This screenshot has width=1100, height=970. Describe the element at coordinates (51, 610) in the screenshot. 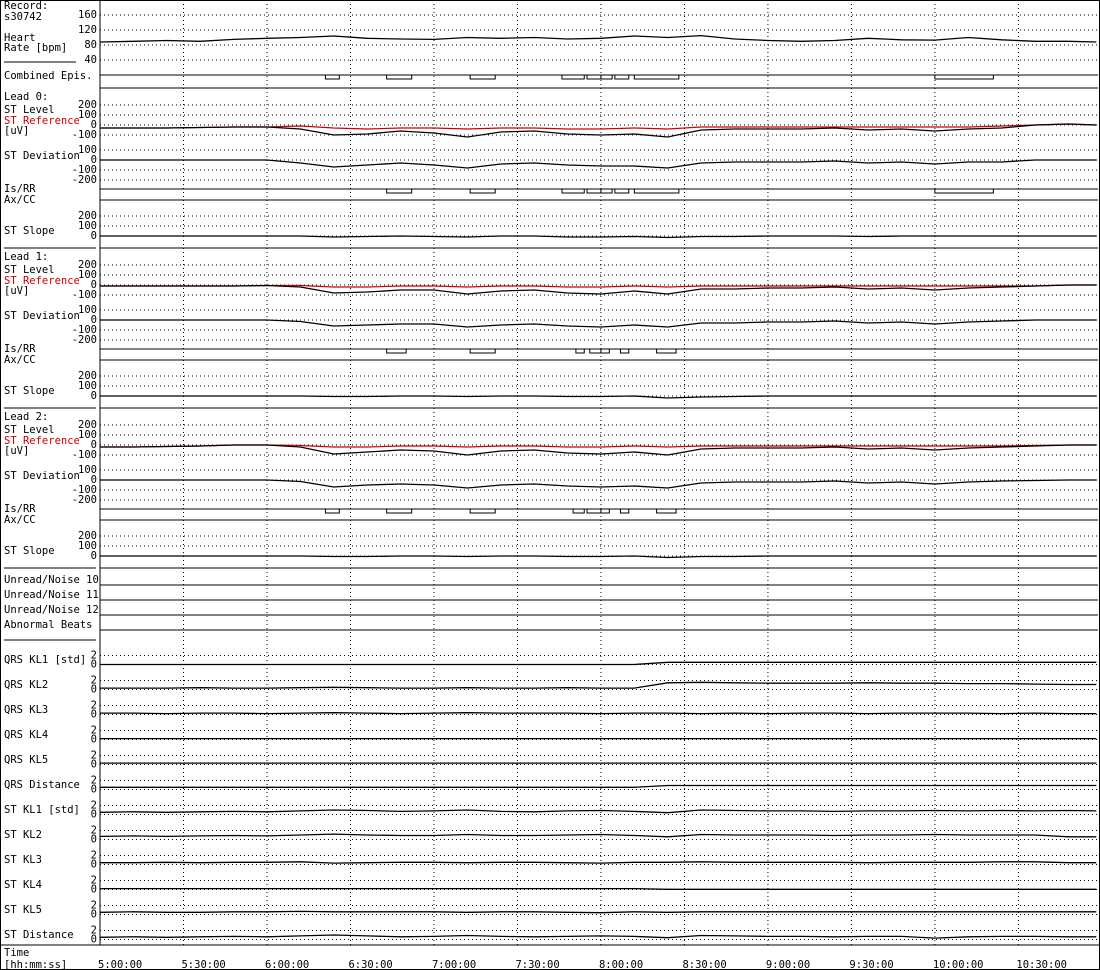

I see `flag-row-label: Unread/Noise 12` at that location.